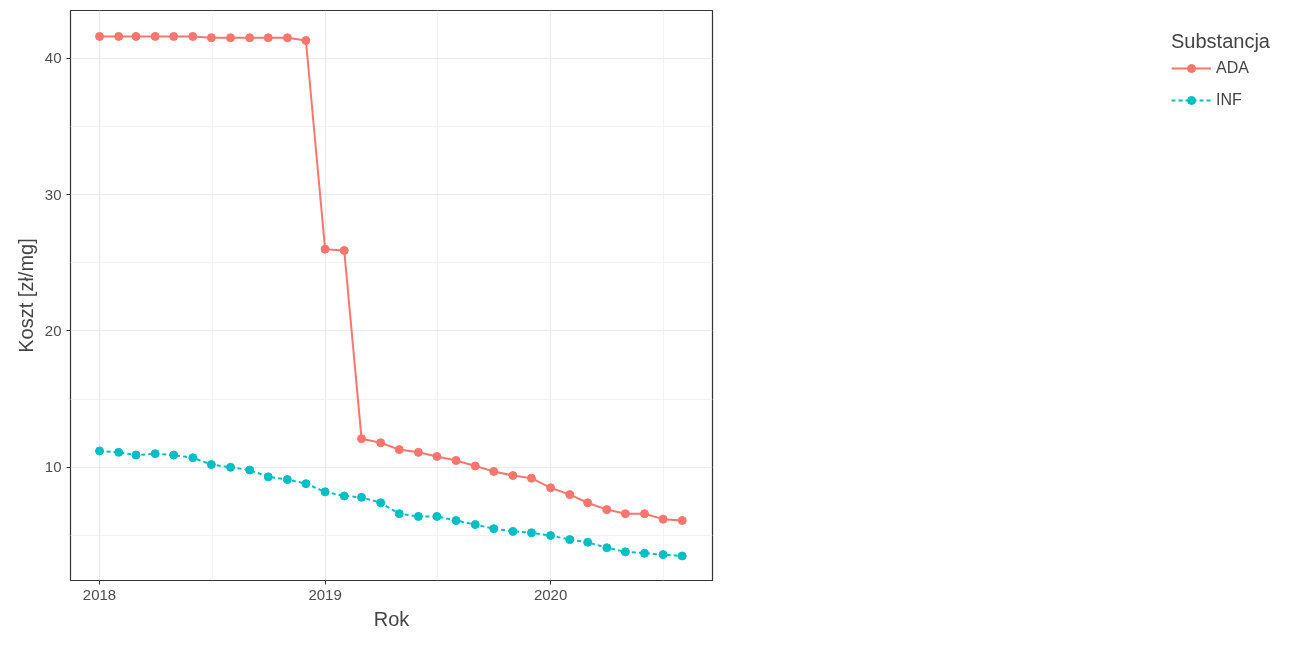 The width and height of the screenshot is (1299, 646). What do you see at coordinates (1229, 100) in the screenshot?
I see `legend-label: INF` at bounding box center [1229, 100].